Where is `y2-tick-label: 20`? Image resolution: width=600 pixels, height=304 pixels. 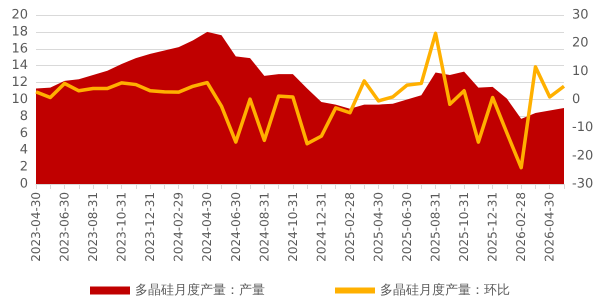 y2-tick-label: 20 is located at coordinates (580, 43).